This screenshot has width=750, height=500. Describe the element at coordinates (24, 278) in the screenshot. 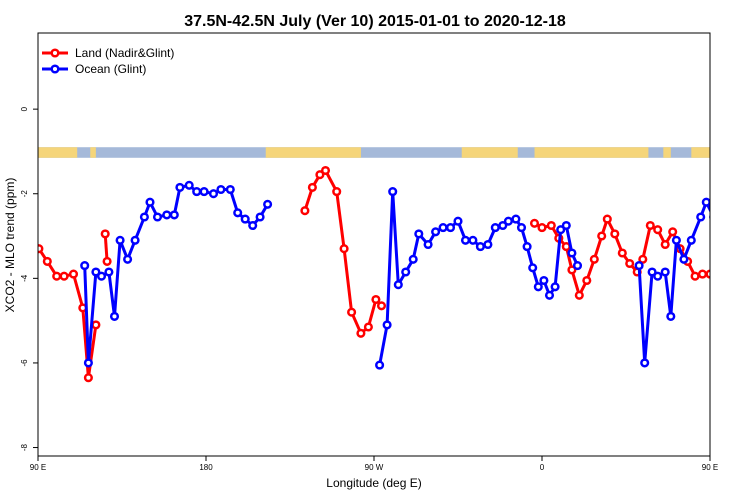

I see `y-tick-label: -4` at that location.